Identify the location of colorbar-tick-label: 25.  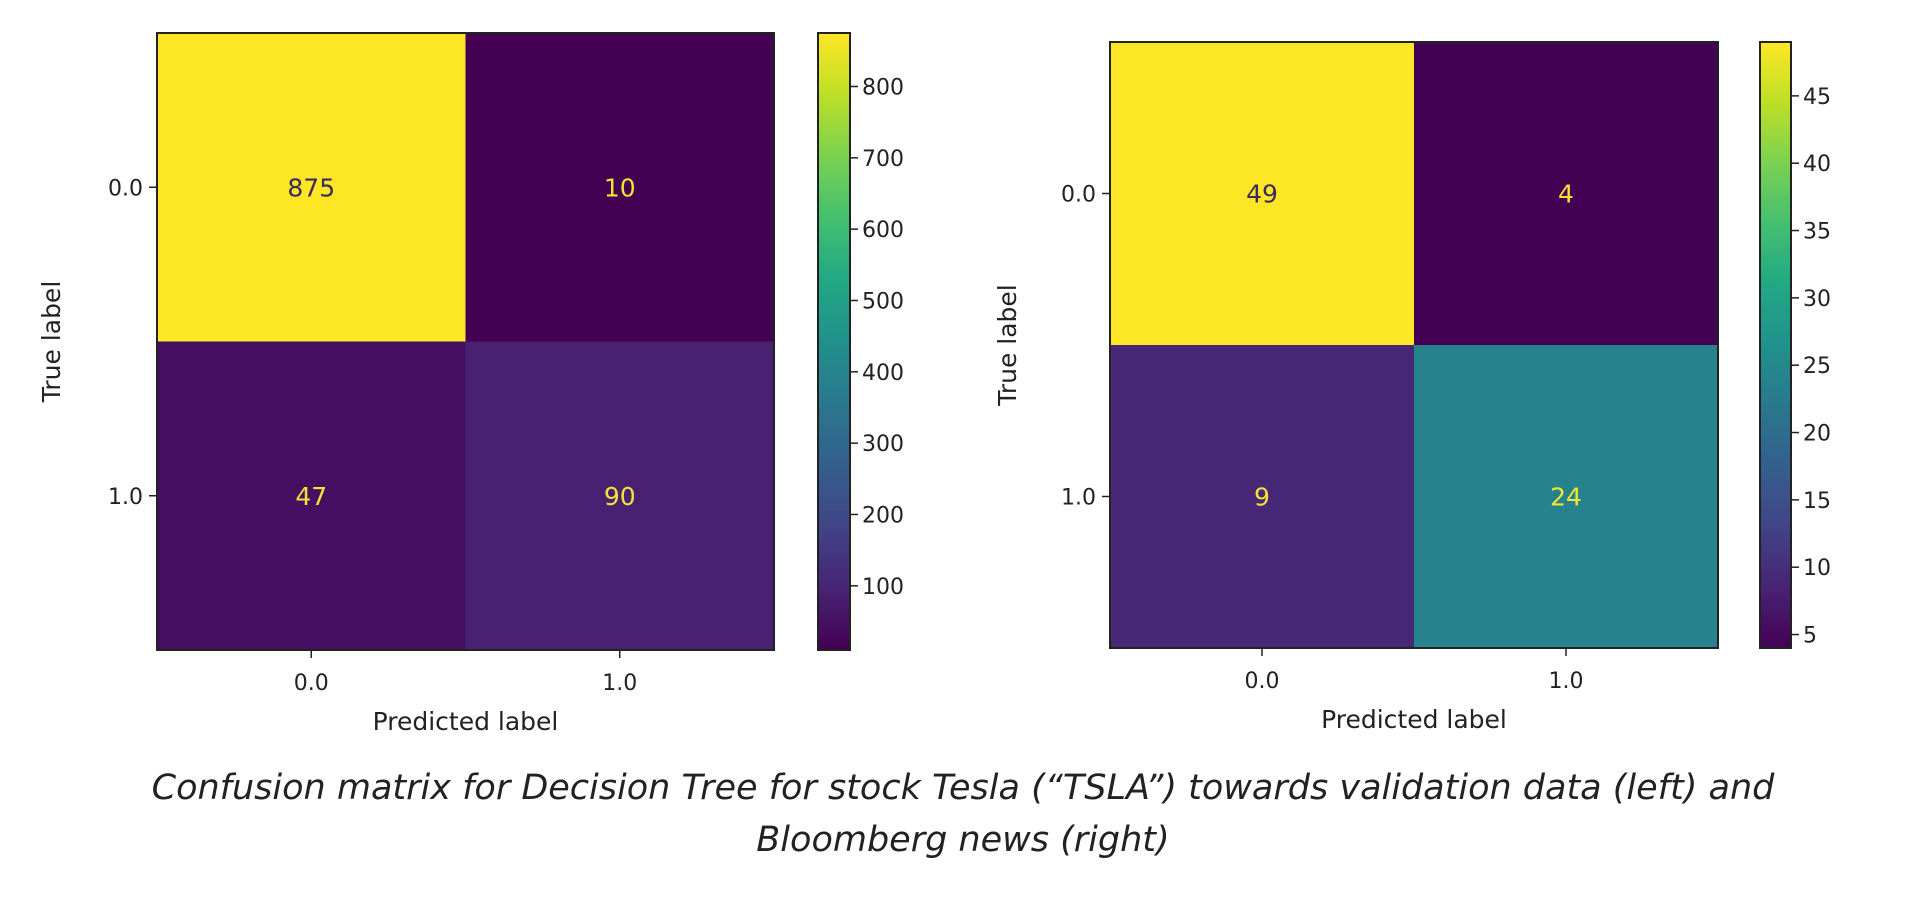
(1817, 366).